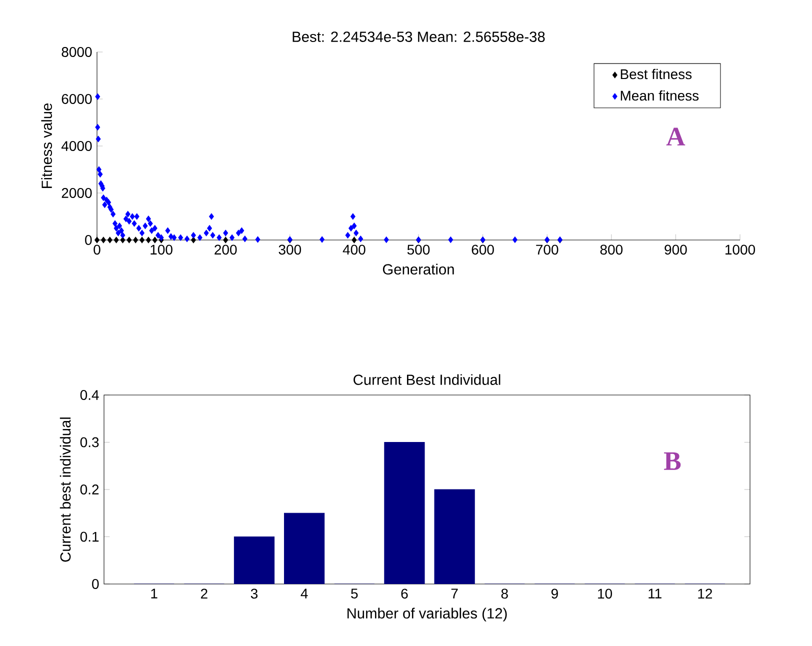  Describe the element at coordinates (76, 146) in the screenshot. I see `y-tick-label: 4000` at that location.